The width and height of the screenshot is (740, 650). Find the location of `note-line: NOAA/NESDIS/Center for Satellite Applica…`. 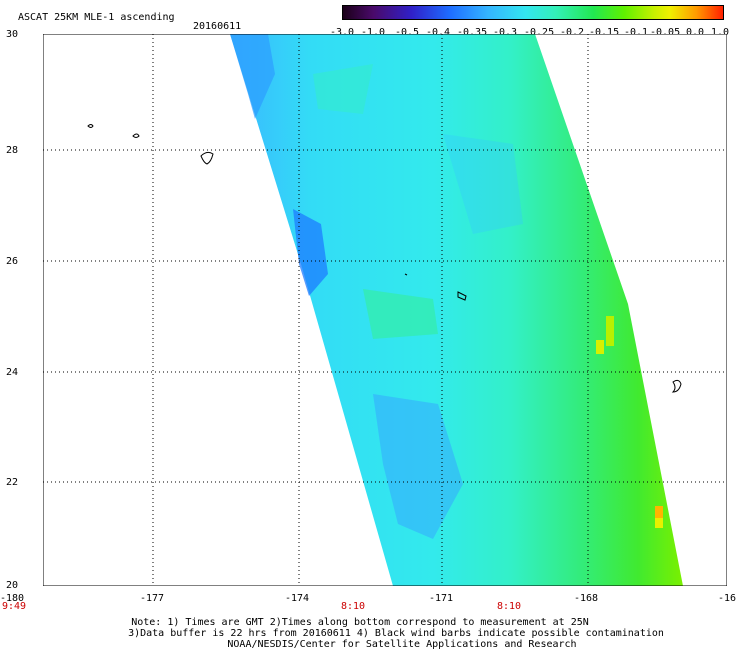

note-line: NOAA/NESDIS/Center for Satellite Applica… is located at coordinates (402, 644).